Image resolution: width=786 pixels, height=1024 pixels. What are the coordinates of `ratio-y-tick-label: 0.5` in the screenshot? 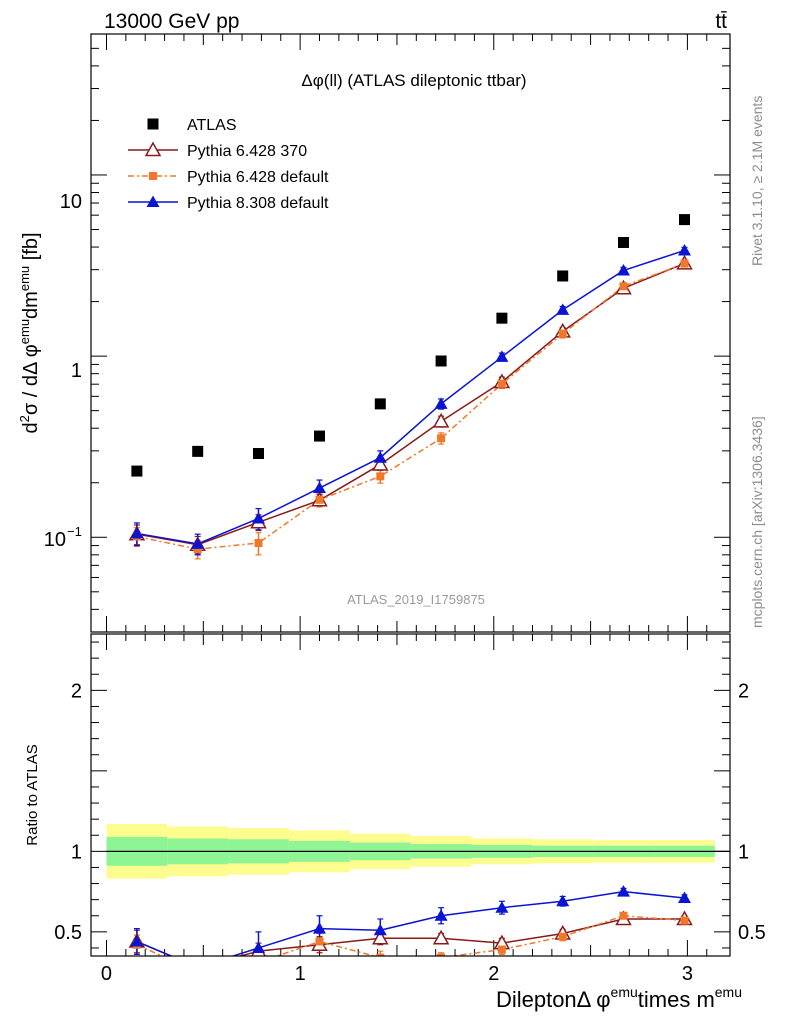 It's located at (68, 933).